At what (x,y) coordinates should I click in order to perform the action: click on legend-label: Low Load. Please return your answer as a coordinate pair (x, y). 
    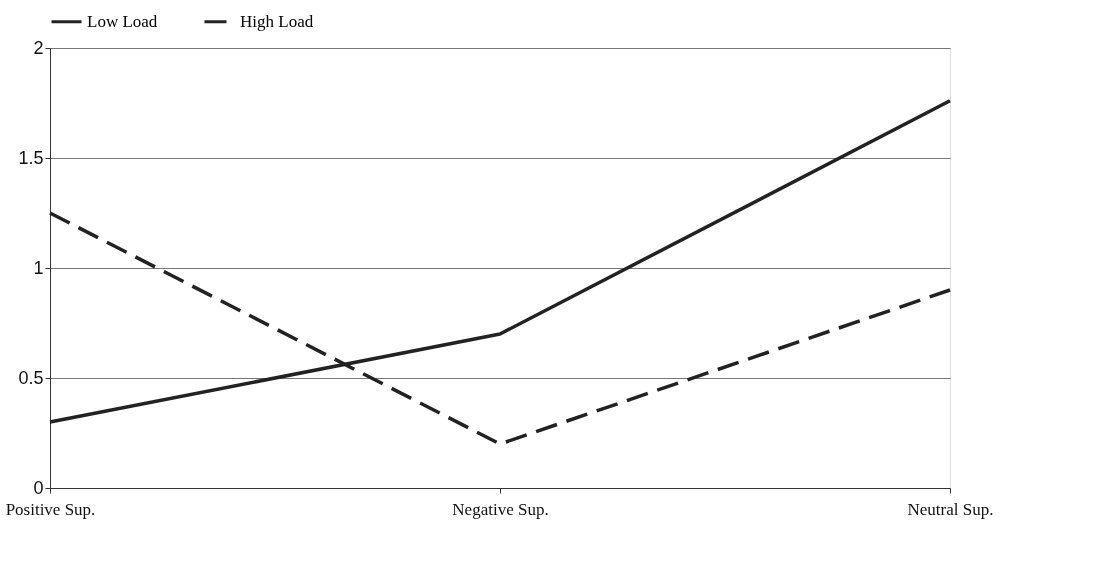
    Looking at the image, I should click on (122, 21).